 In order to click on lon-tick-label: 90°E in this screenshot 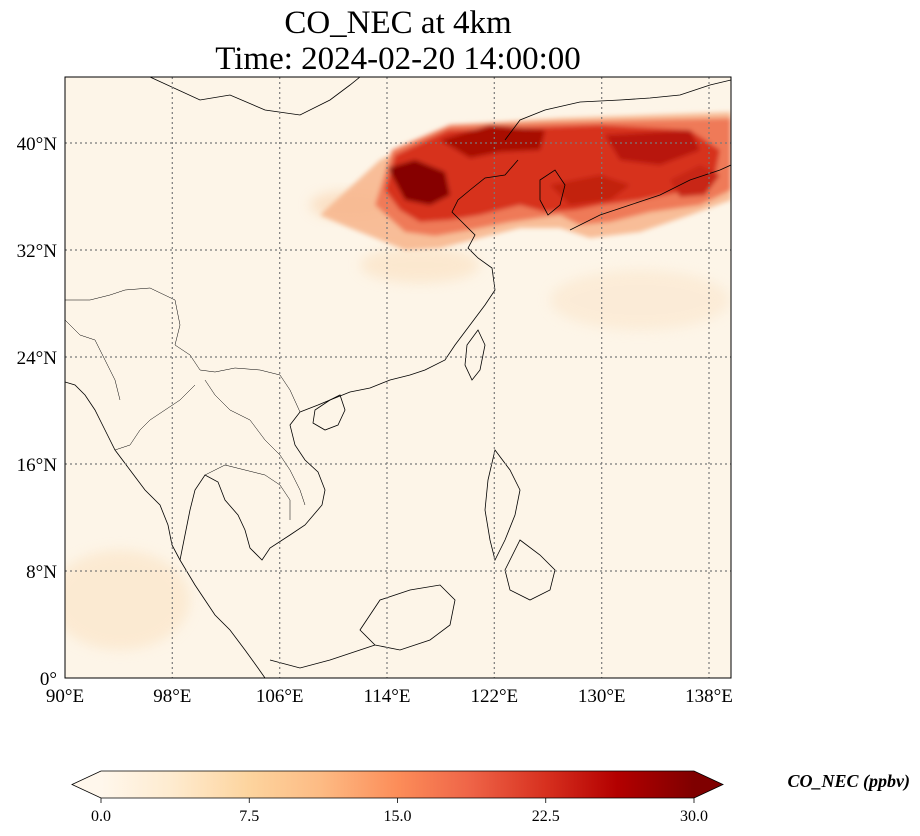, I will do `click(65, 696)`.